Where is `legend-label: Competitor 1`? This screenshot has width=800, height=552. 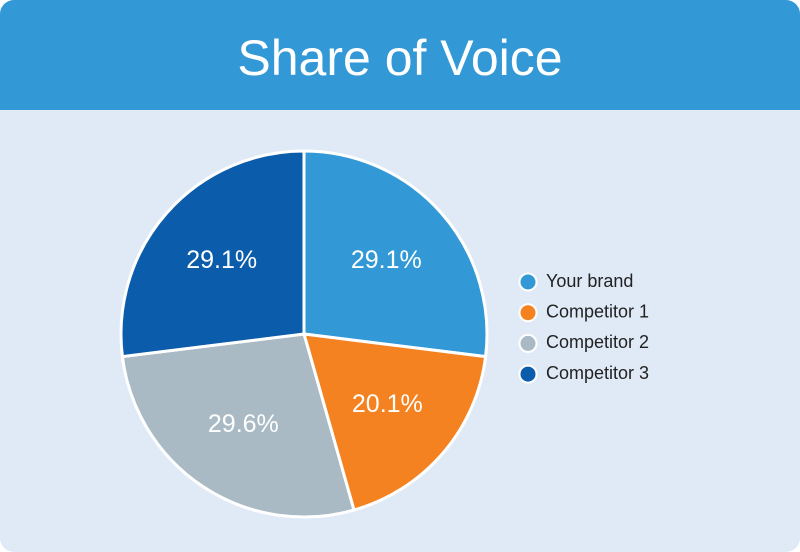 legend-label: Competitor 1 is located at coordinates (597, 311).